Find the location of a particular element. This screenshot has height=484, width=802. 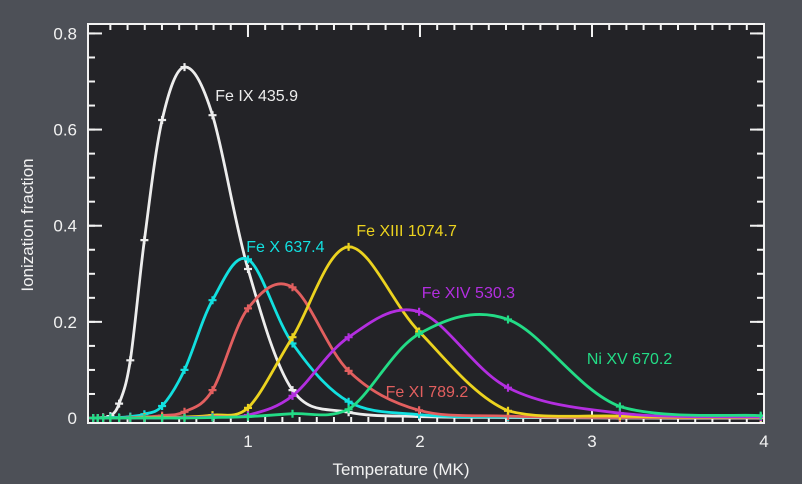

y-tick-label: 0.8 is located at coordinates (65, 33).